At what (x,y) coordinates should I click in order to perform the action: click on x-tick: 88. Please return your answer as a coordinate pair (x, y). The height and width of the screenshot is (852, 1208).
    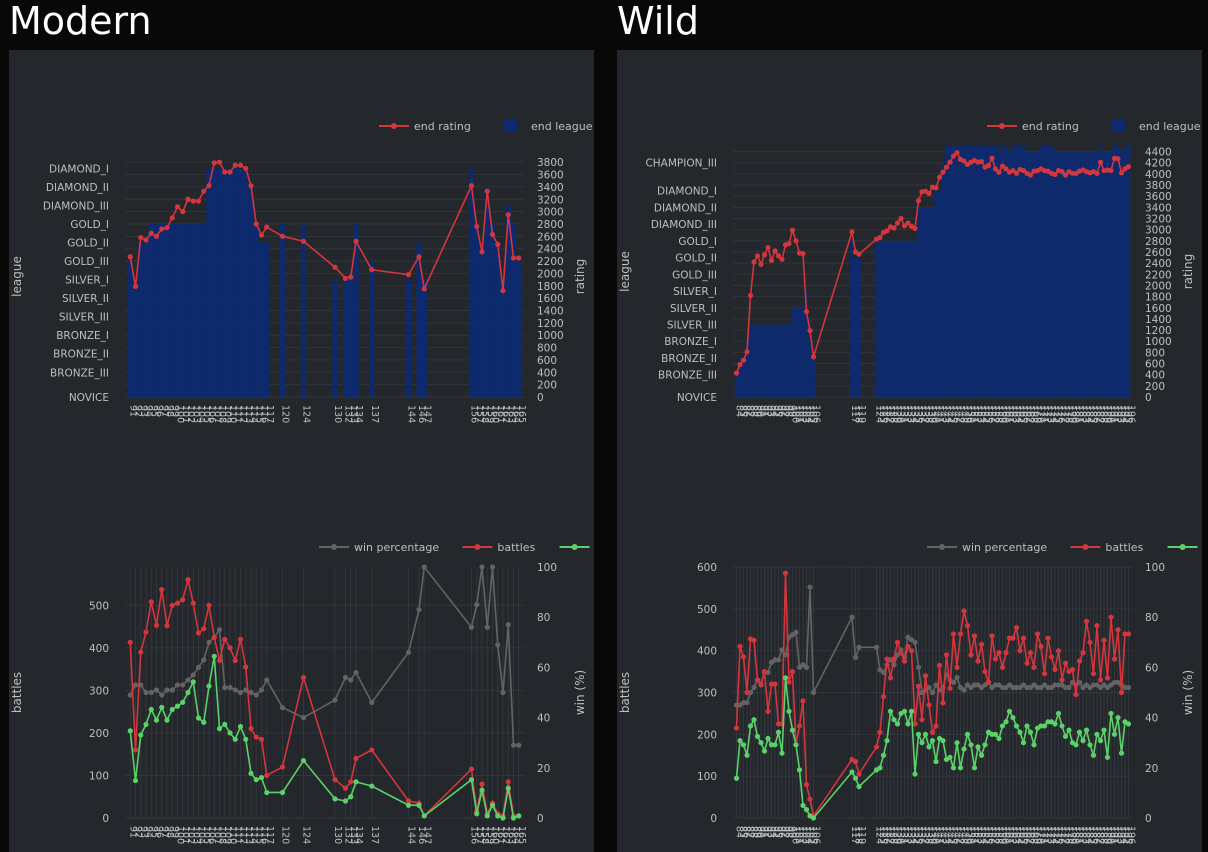
    Looking at the image, I should click on (753, 411).